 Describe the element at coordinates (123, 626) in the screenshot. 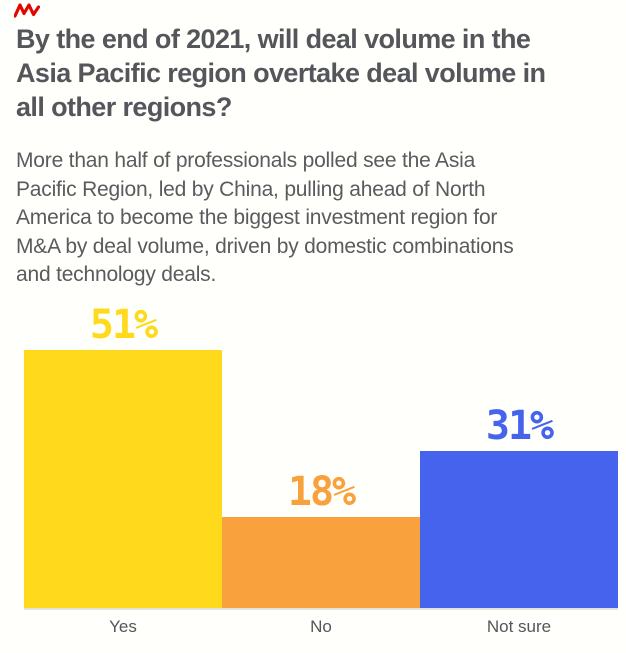

I see `category-label-yes: Yes` at that location.